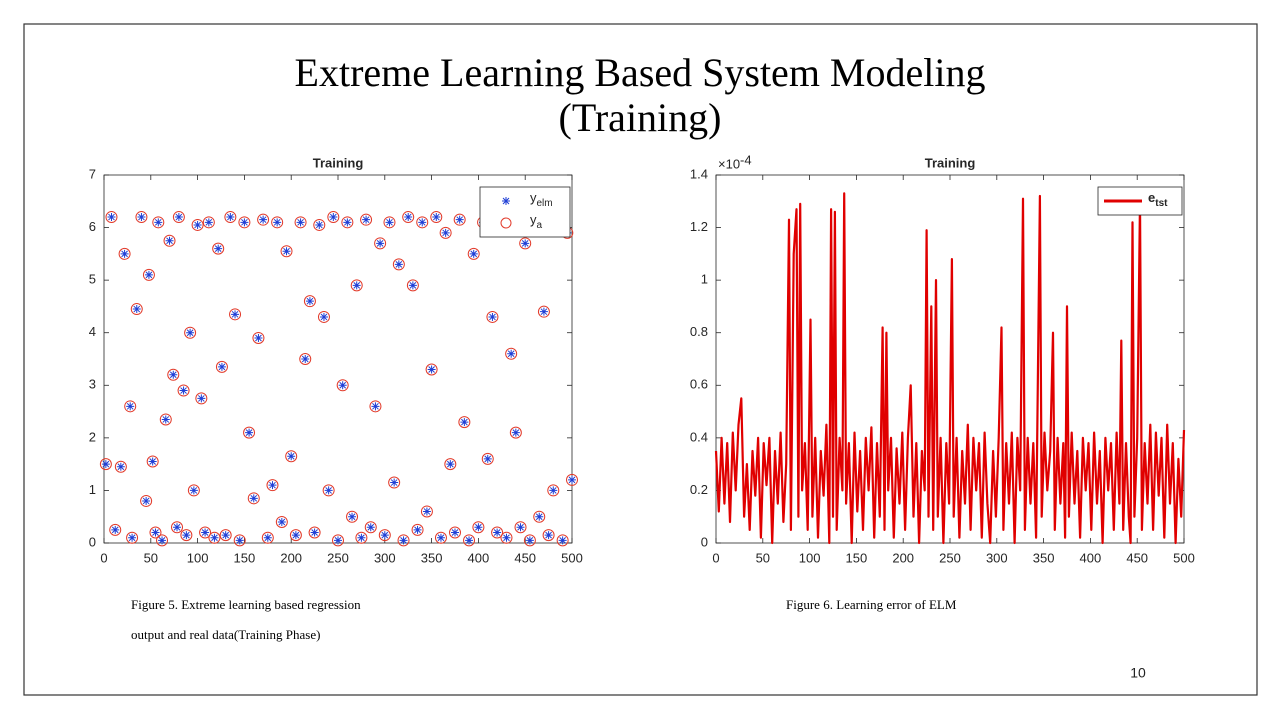  I want to click on x-tick-label: 0, so click(103, 557).